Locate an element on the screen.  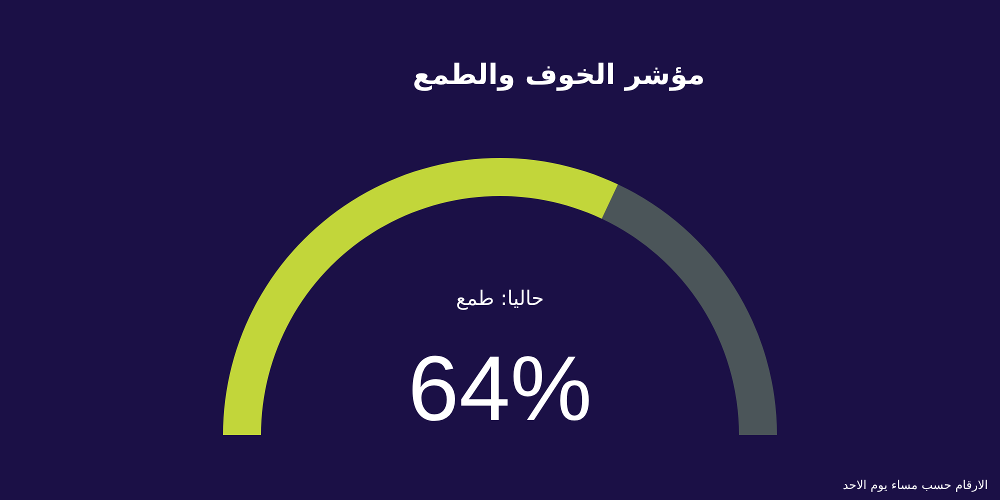
text: الارقام حسب مساء يوم الاحد is located at coordinates (915, 485).